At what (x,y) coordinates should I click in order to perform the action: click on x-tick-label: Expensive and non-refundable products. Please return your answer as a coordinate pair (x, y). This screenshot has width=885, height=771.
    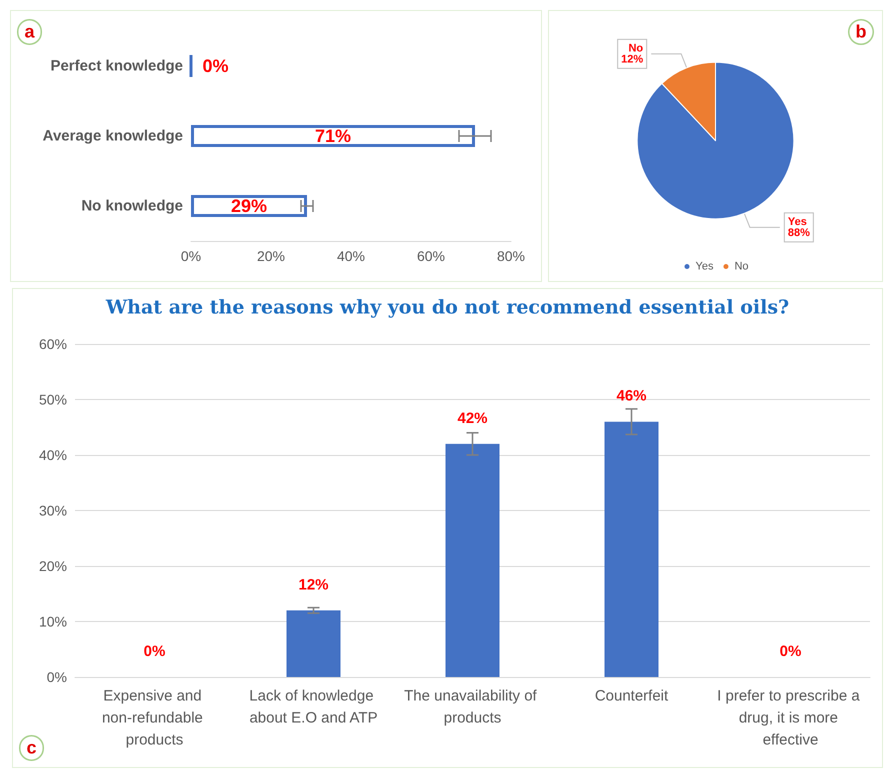
    Looking at the image, I should click on (155, 718).